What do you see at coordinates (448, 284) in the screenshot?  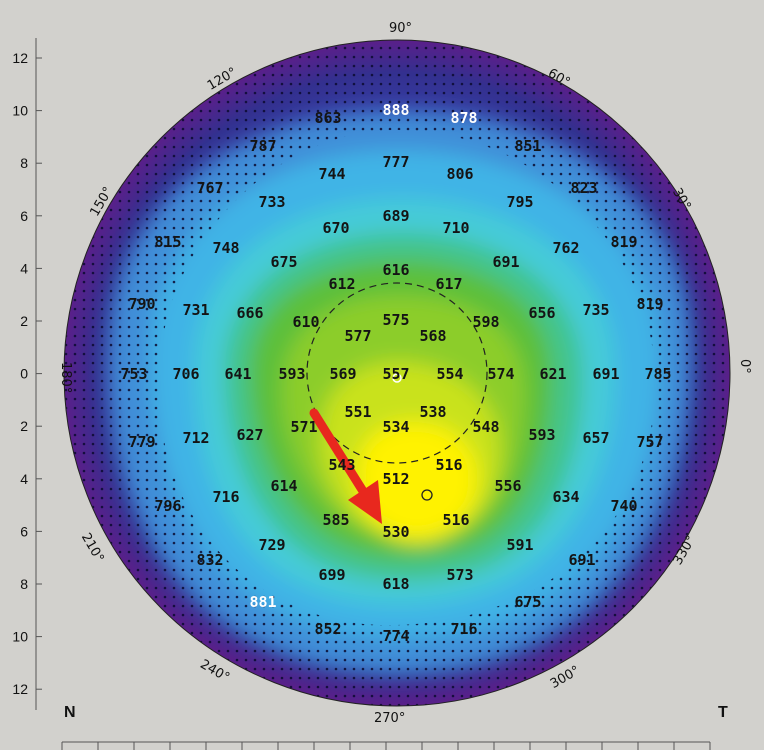 I see `thickness-value: 617` at bounding box center [448, 284].